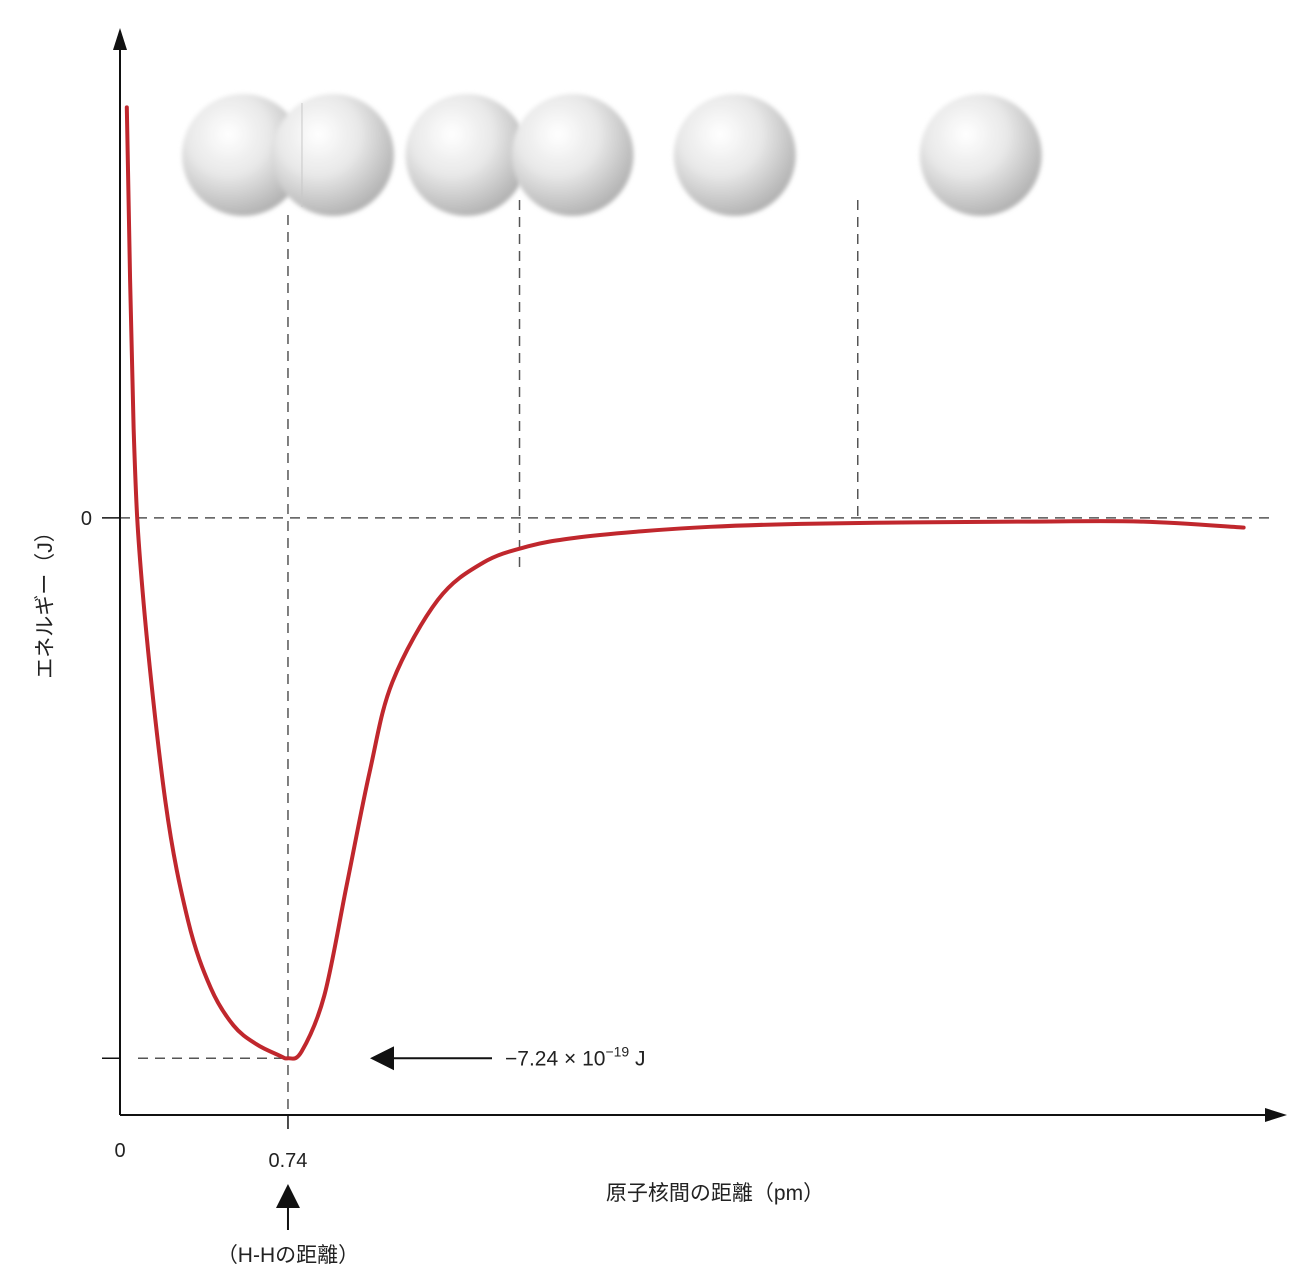 This screenshot has height=1275, width=1300. What do you see at coordinates (119, 1151) in the screenshot?
I see `x-tick-label-zero: 0` at bounding box center [119, 1151].